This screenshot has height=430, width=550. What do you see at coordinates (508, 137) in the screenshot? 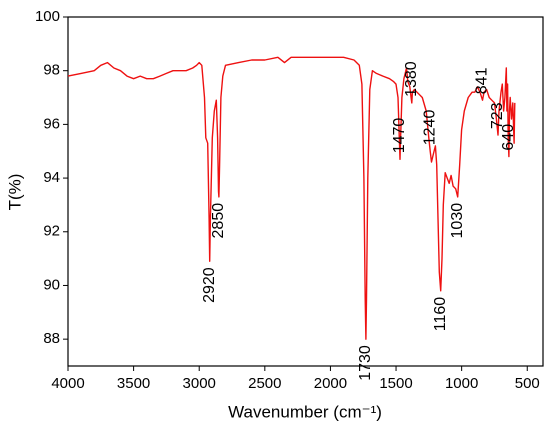
I see `peak-label: 640` at bounding box center [508, 137].